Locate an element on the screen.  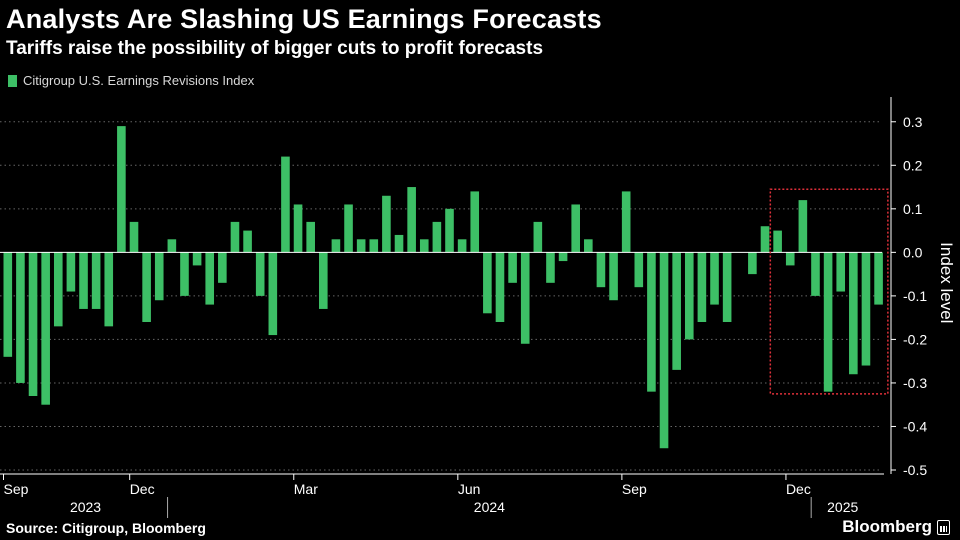
legend-label: Citigroup U.S. Earnings Revisions Index is located at coordinates (139, 80).